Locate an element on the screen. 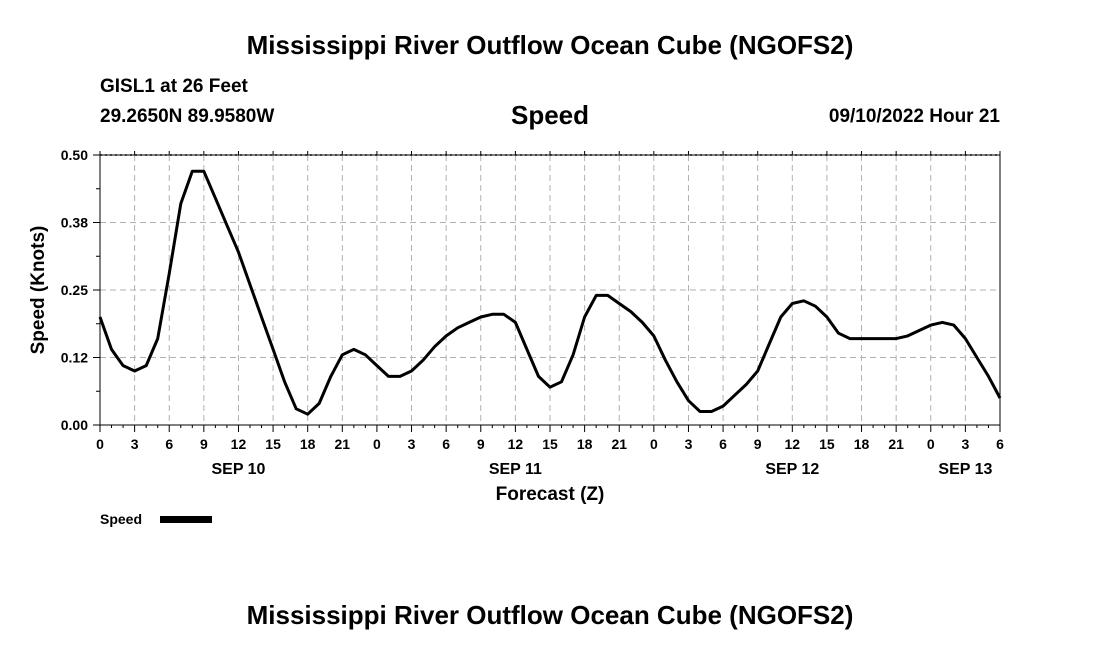  variable-title: Speed is located at coordinates (550, 115).